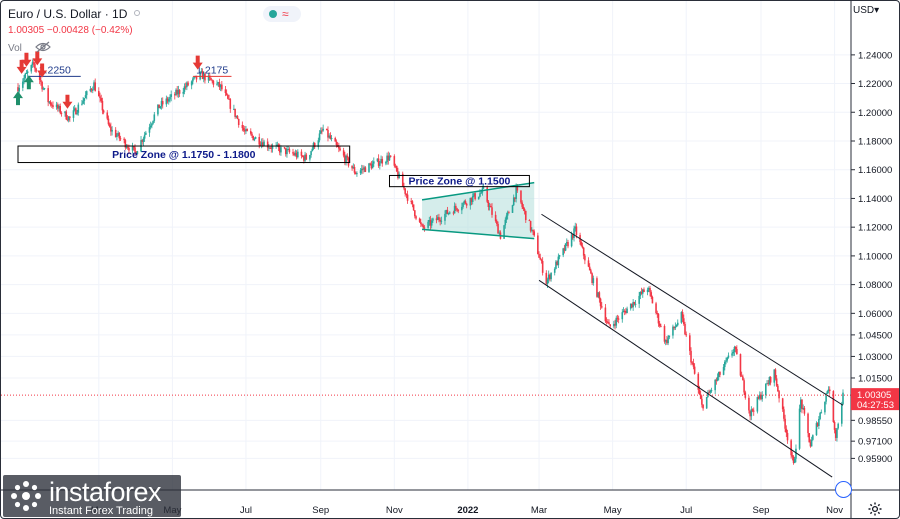 The width and height of the screenshot is (900, 519). Describe the element at coordinates (866, 10) in the screenshot. I see `currency-dropdown: USD▾` at that location.